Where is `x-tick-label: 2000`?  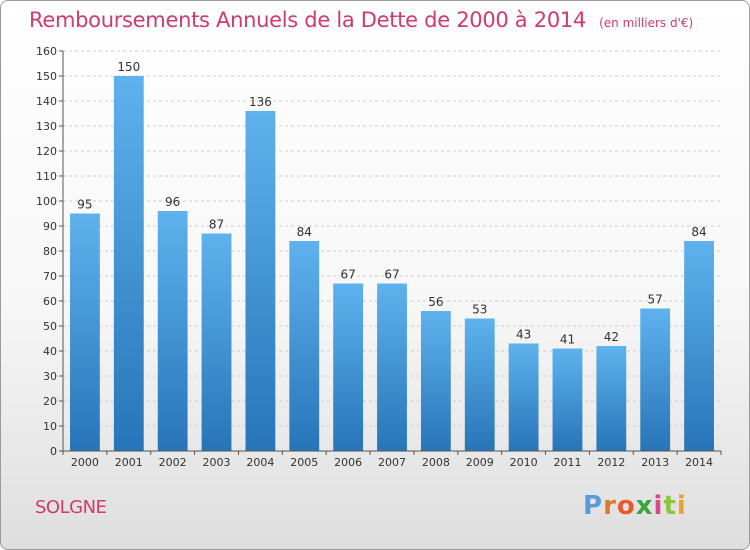
x-tick-label: 2000 is located at coordinates (85, 462).